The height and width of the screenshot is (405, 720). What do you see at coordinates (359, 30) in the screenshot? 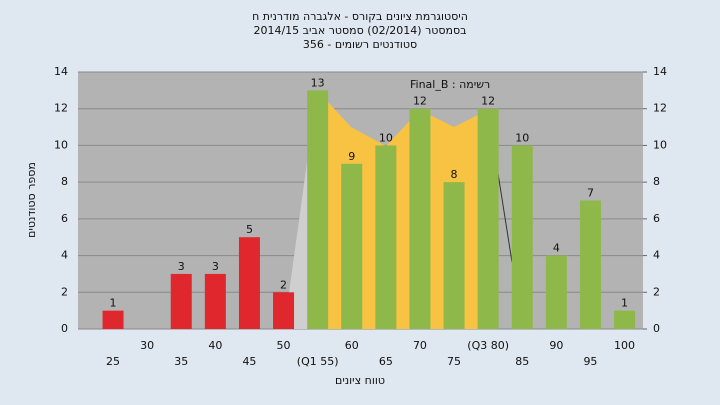
I see `chart-subtitle: בסמסטר (02/2014) סמסטר אביב 2014/15` at bounding box center [359, 30].